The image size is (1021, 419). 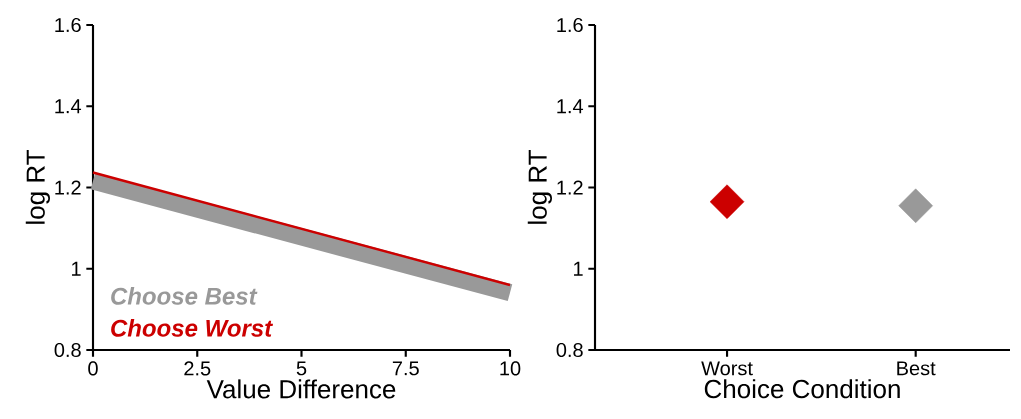 What do you see at coordinates (510, 368) in the screenshot?
I see `x-tick-label: 10` at bounding box center [510, 368].